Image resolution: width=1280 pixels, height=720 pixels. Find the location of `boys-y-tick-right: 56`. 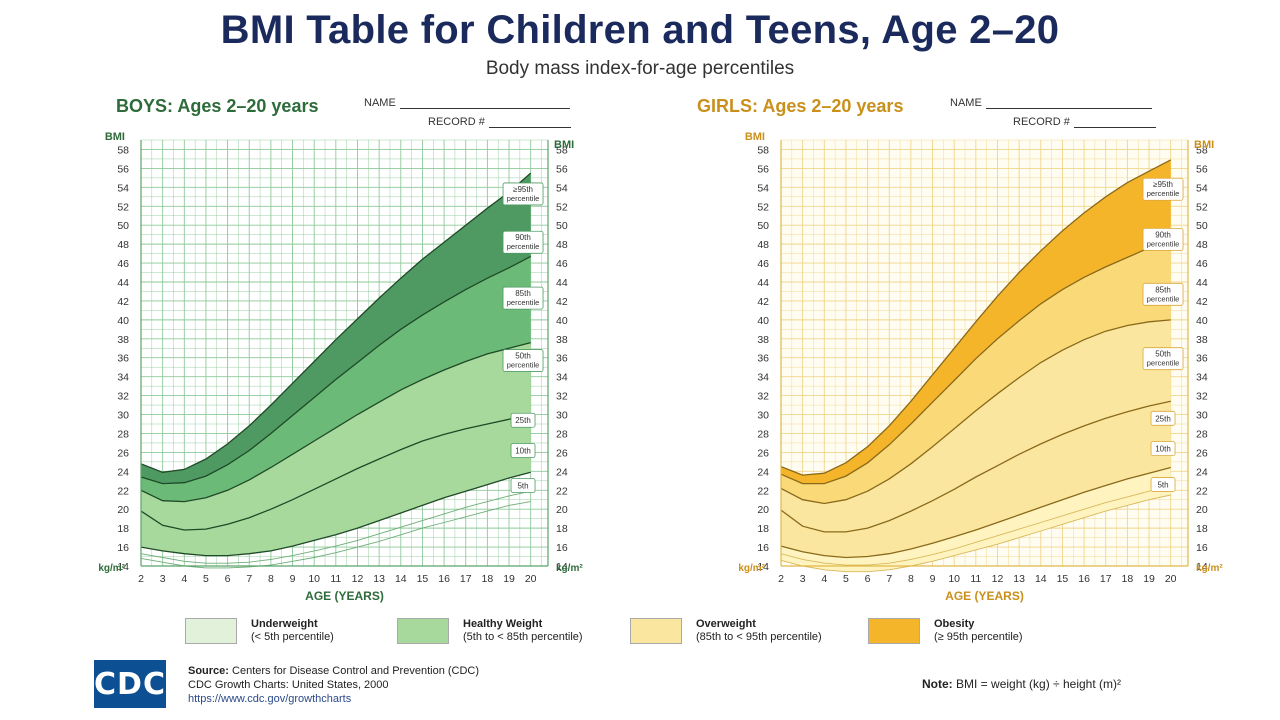

boys-y-tick-right: 56 is located at coordinates (562, 169).